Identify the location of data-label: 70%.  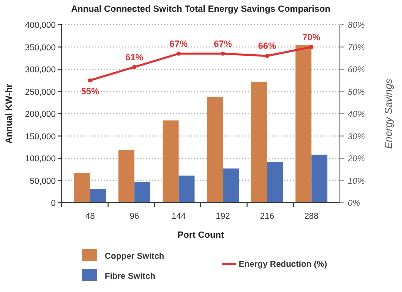
(311, 37).